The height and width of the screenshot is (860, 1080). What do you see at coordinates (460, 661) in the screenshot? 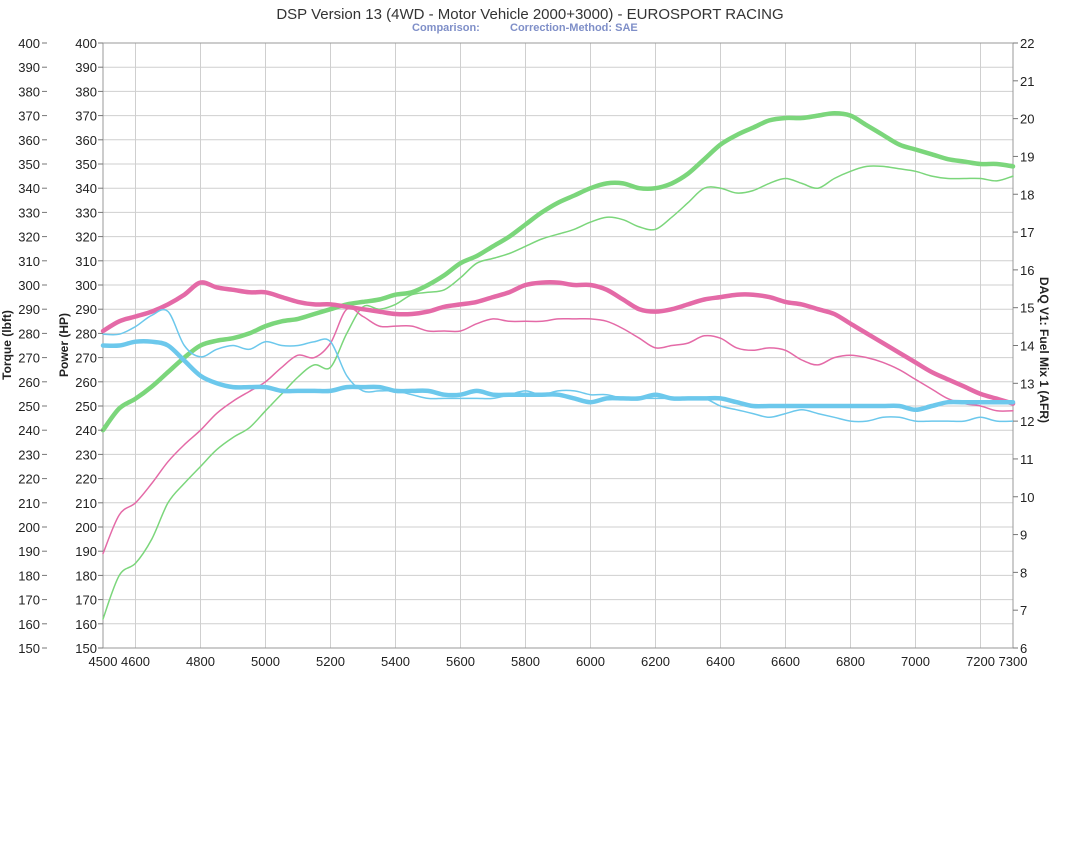
I see `x-tick-label: 5600` at bounding box center [460, 661].